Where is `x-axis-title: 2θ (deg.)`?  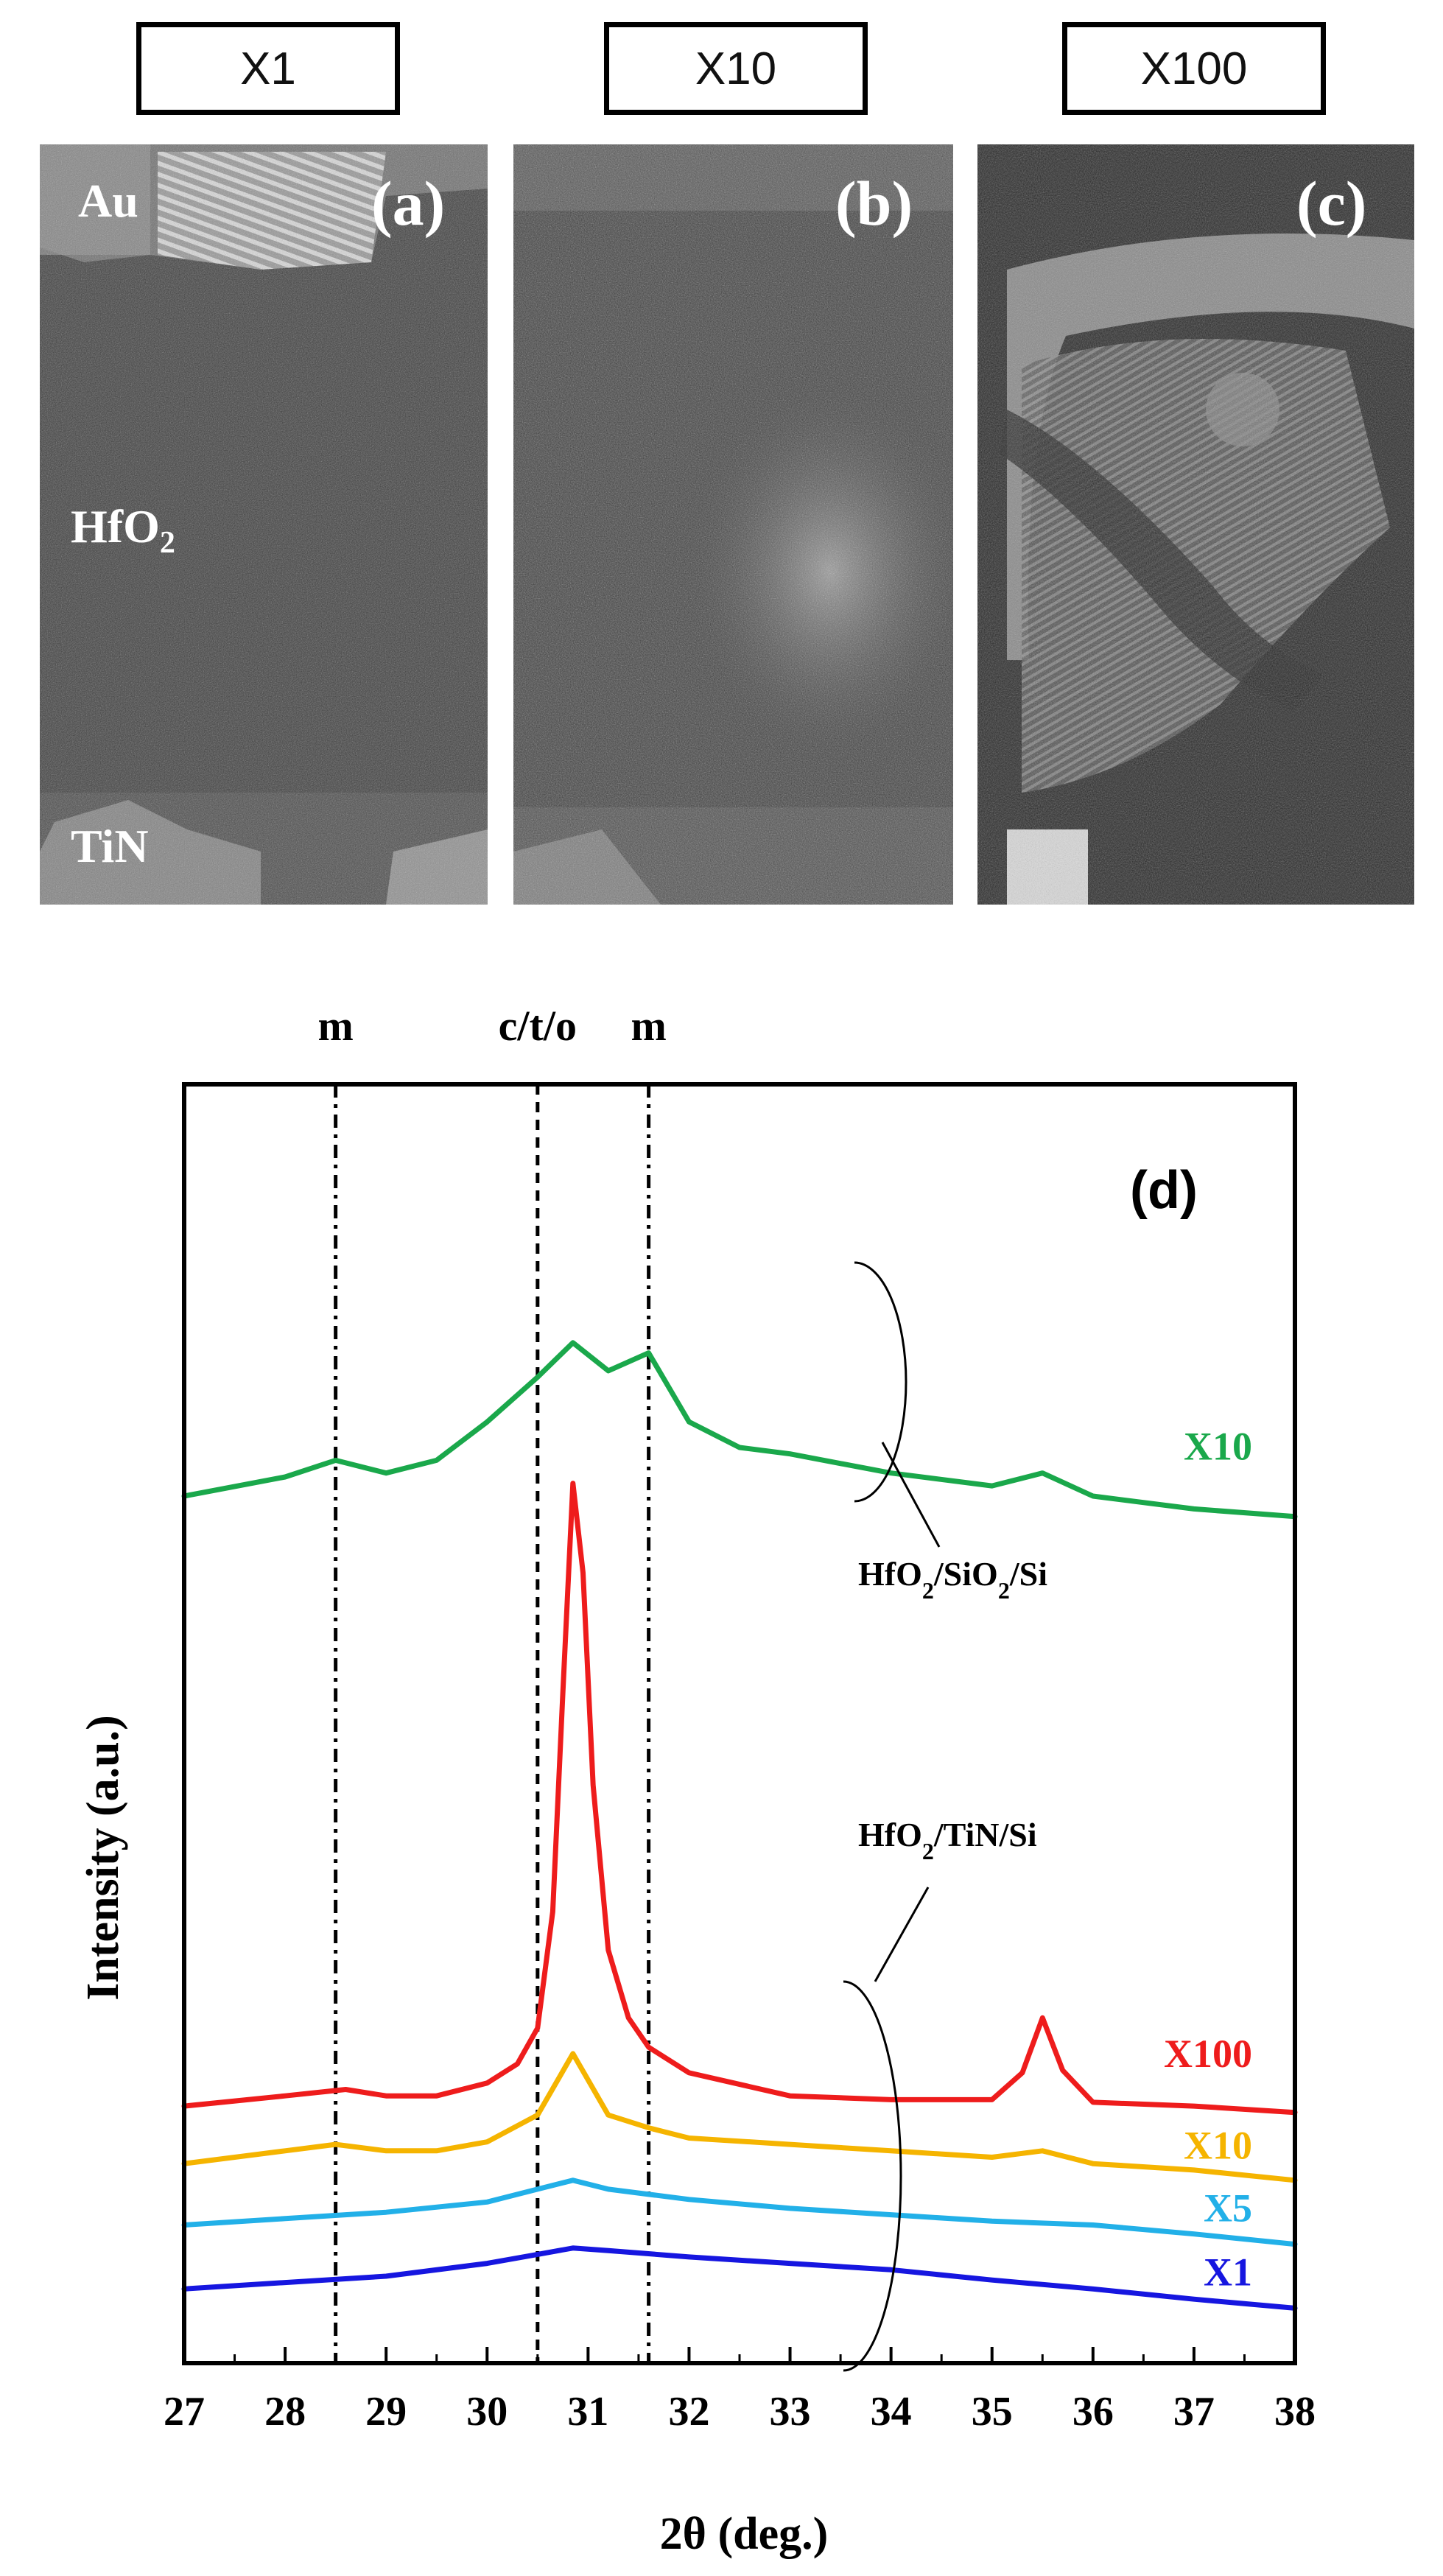
x-axis-title: 2θ (deg.) is located at coordinates (744, 2534).